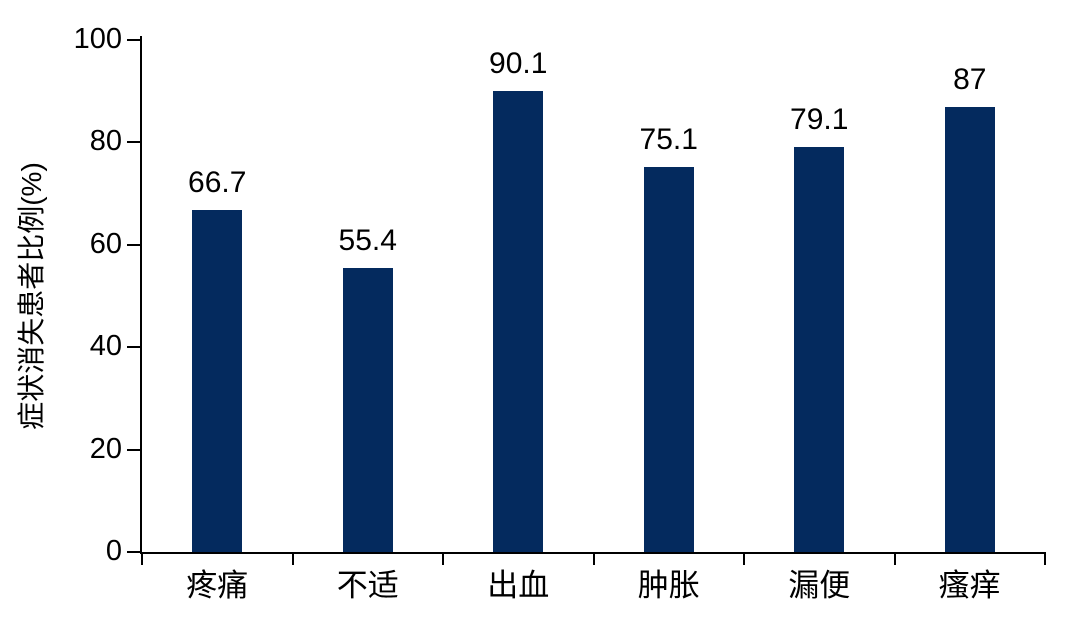  Describe the element at coordinates (105, 448) in the screenshot. I see `y-axis-tick-label: 20` at that location.